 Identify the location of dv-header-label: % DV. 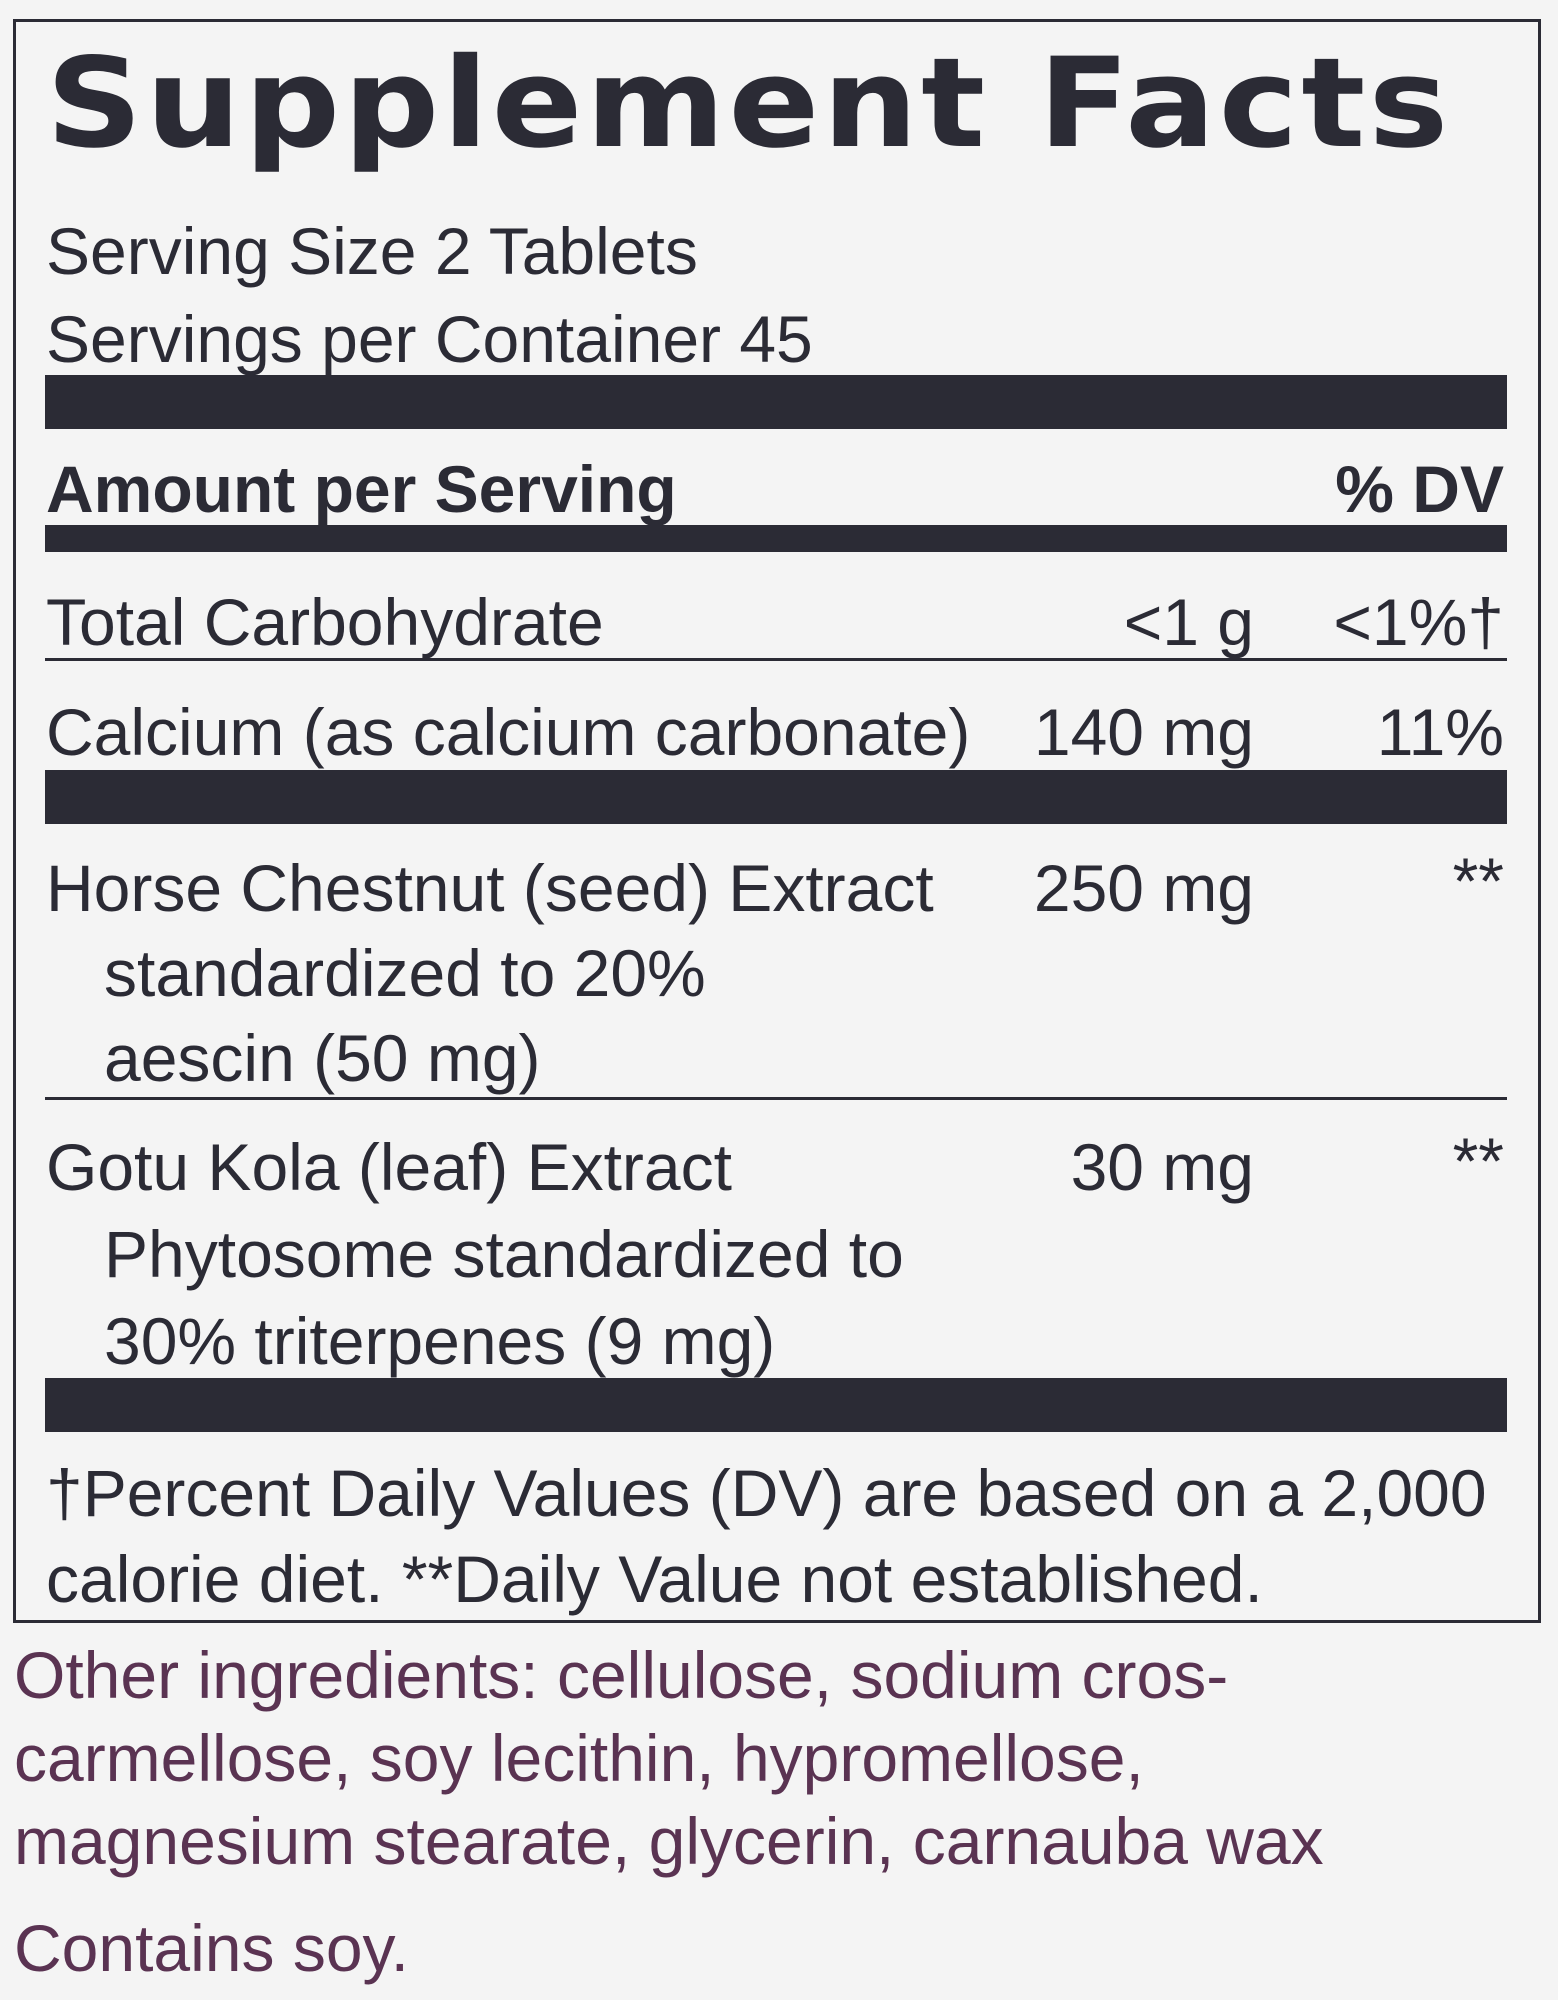
(1419, 489).